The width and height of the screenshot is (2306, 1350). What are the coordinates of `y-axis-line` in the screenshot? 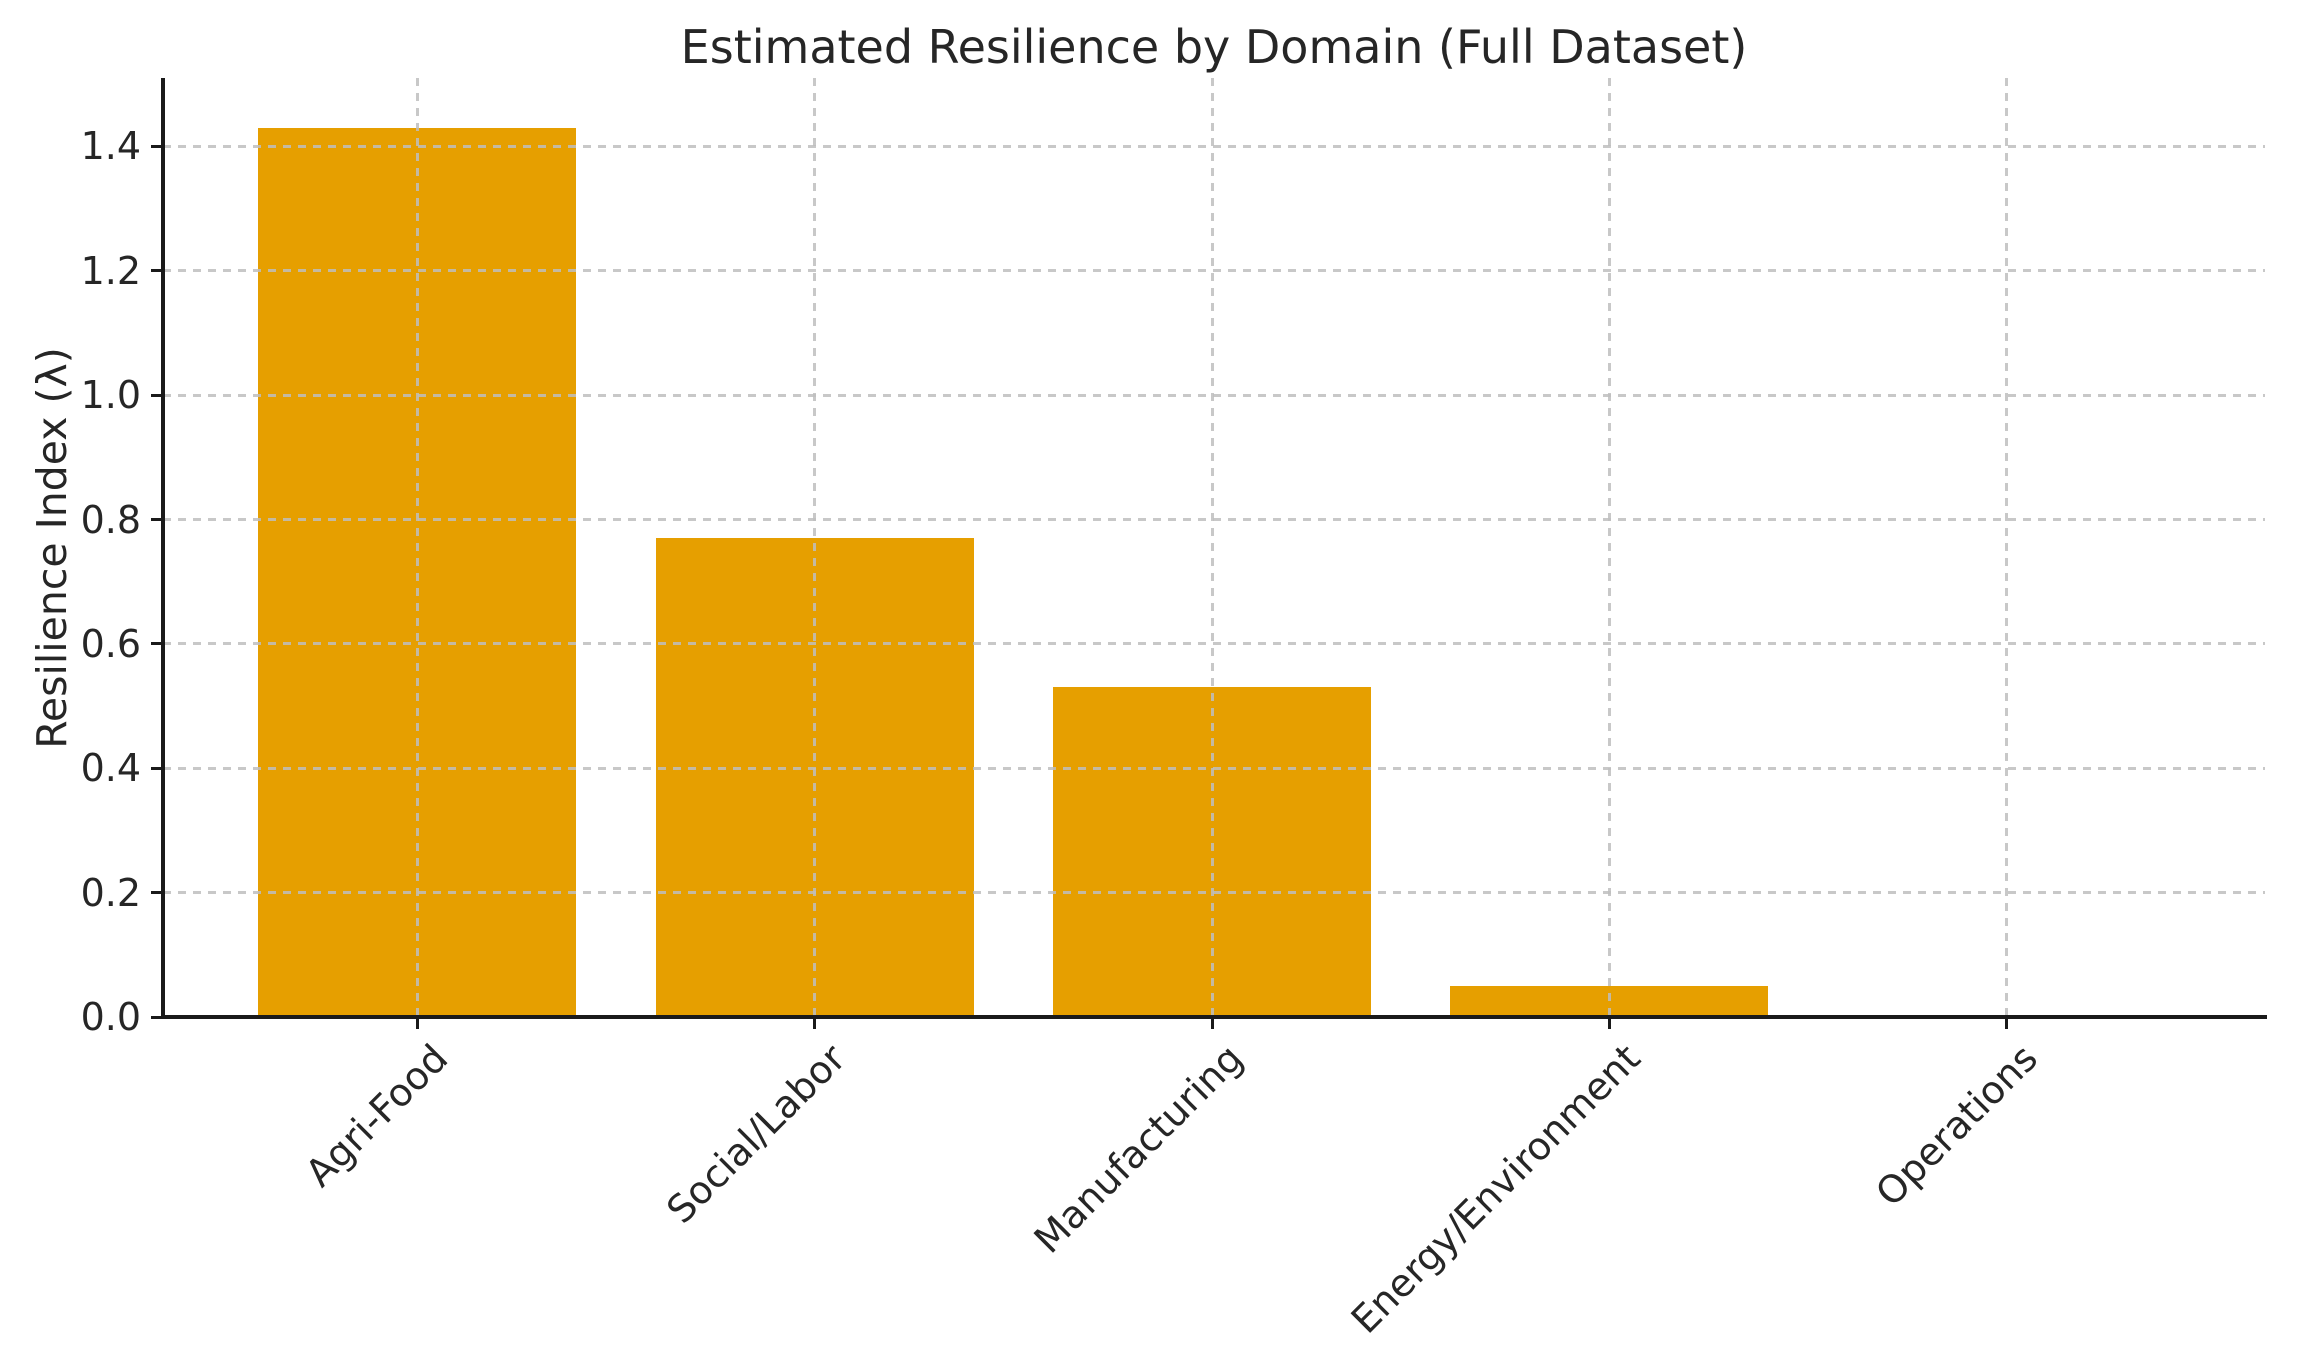 It's located at (163, 548).